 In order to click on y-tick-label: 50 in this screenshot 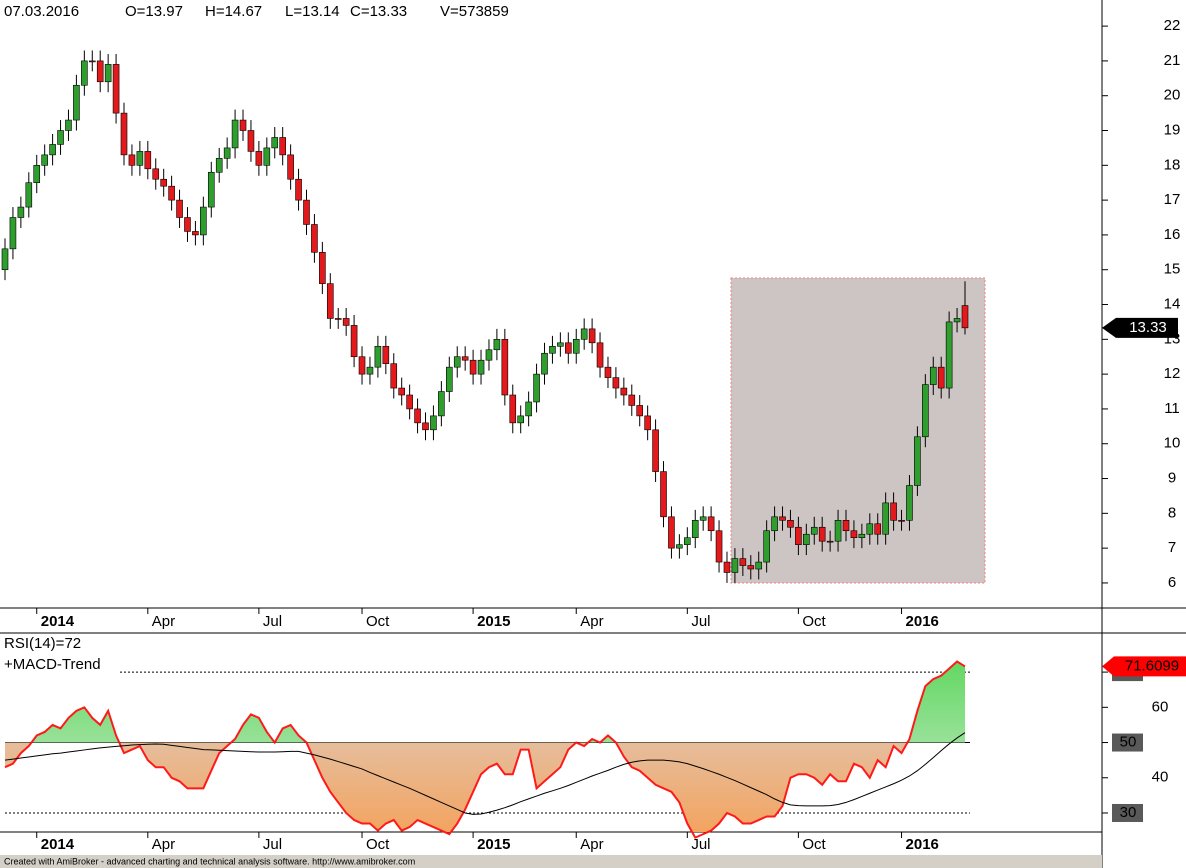, I will do `click(1128, 742)`.